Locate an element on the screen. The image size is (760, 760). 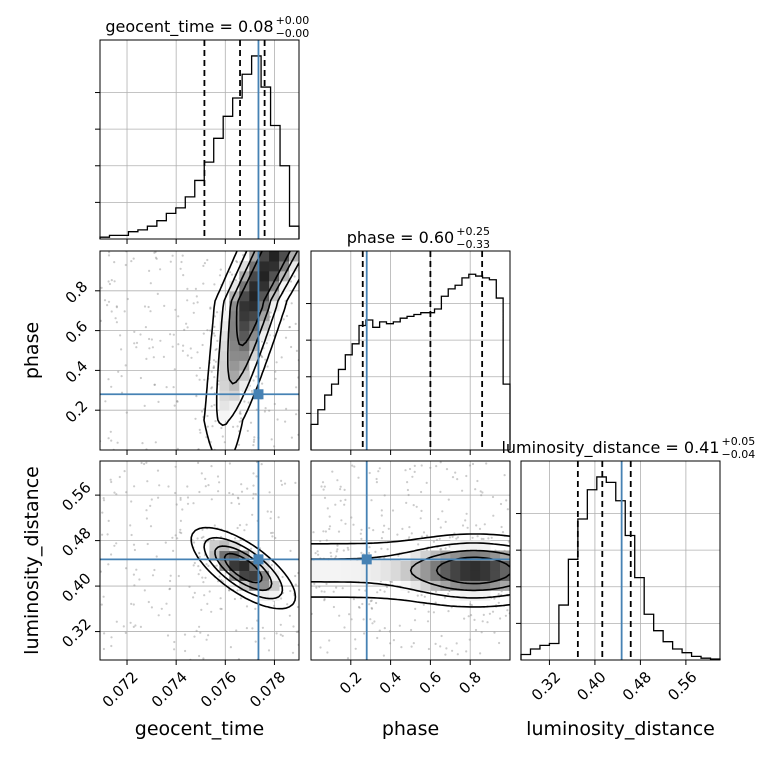
y-tick-label-luminosity_distance: 0.48 is located at coordinates (76, 542).